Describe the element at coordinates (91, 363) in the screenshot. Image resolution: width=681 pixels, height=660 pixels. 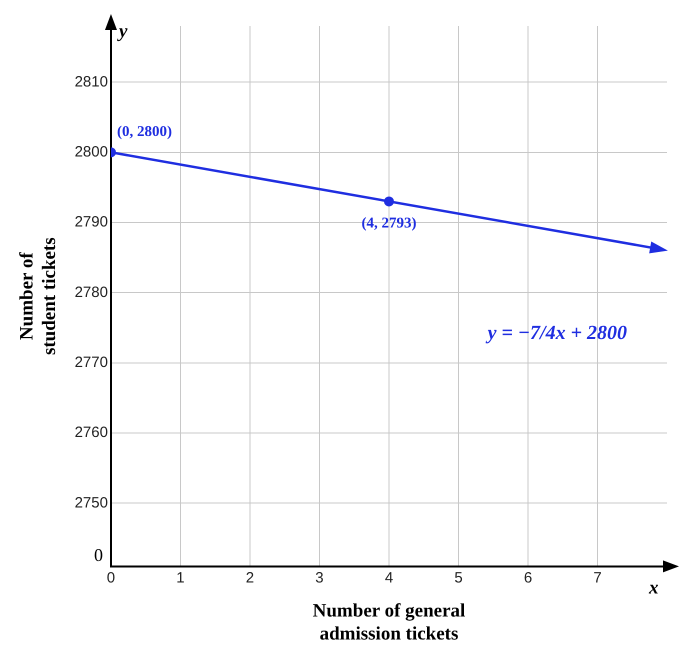
I see `y-tick-label: 2770` at that location.